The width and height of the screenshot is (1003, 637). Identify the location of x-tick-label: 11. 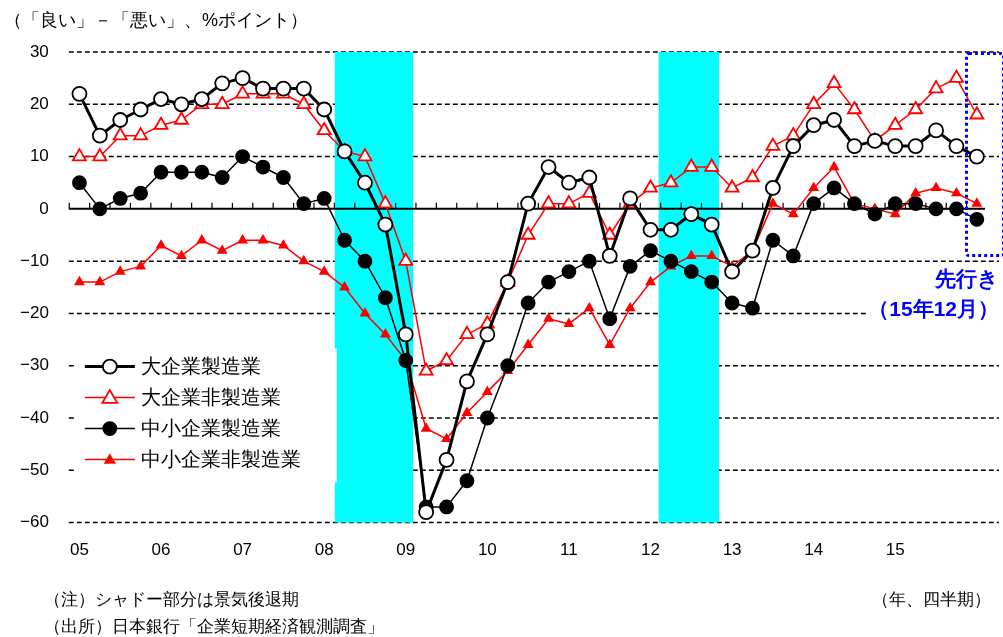
(569, 550).